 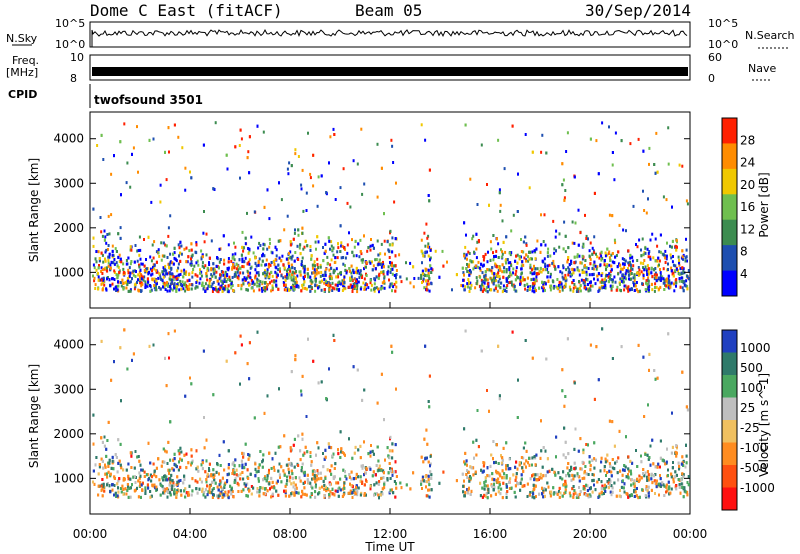 What do you see at coordinates (389, 38) in the screenshot?
I see `nsky-trace` at bounding box center [389, 38].